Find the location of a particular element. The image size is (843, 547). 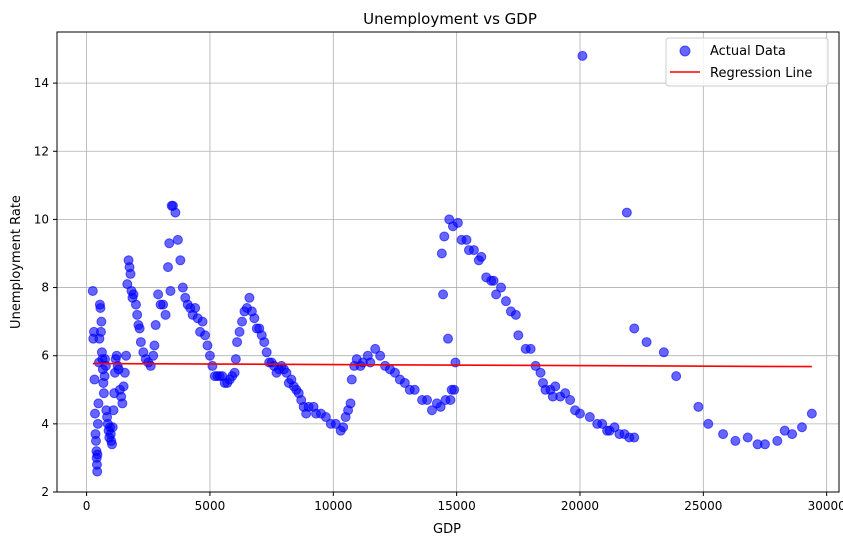

y-axis-label: Unemployment Rate is located at coordinates (16, 262).